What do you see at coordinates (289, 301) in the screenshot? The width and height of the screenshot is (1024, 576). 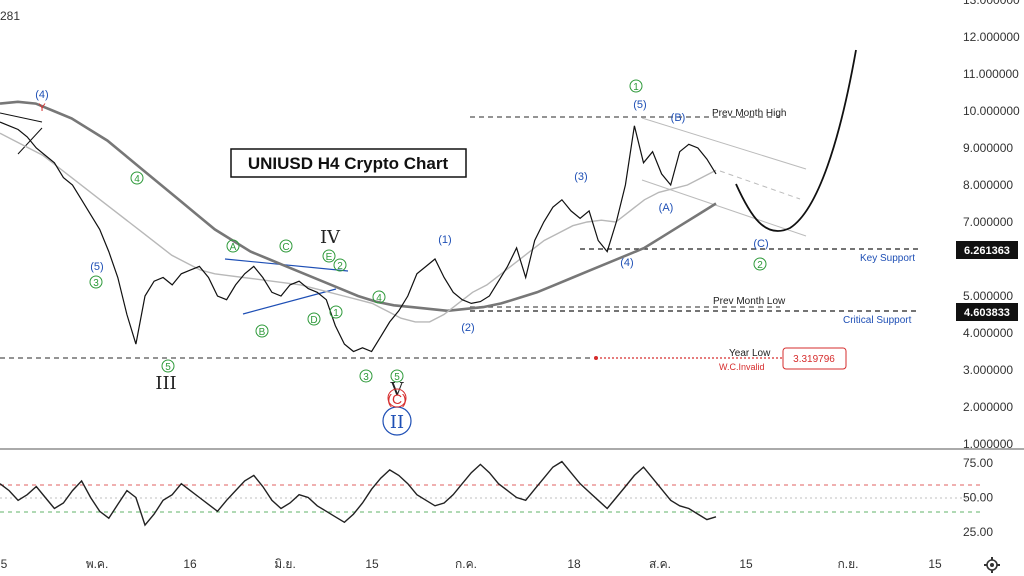 I see `triangle-lower-line` at bounding box center [289, 301].